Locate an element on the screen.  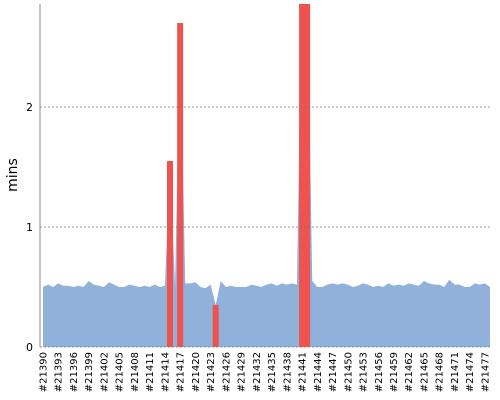
x-tick-label: #21441 is located at coordinates (303, 372).